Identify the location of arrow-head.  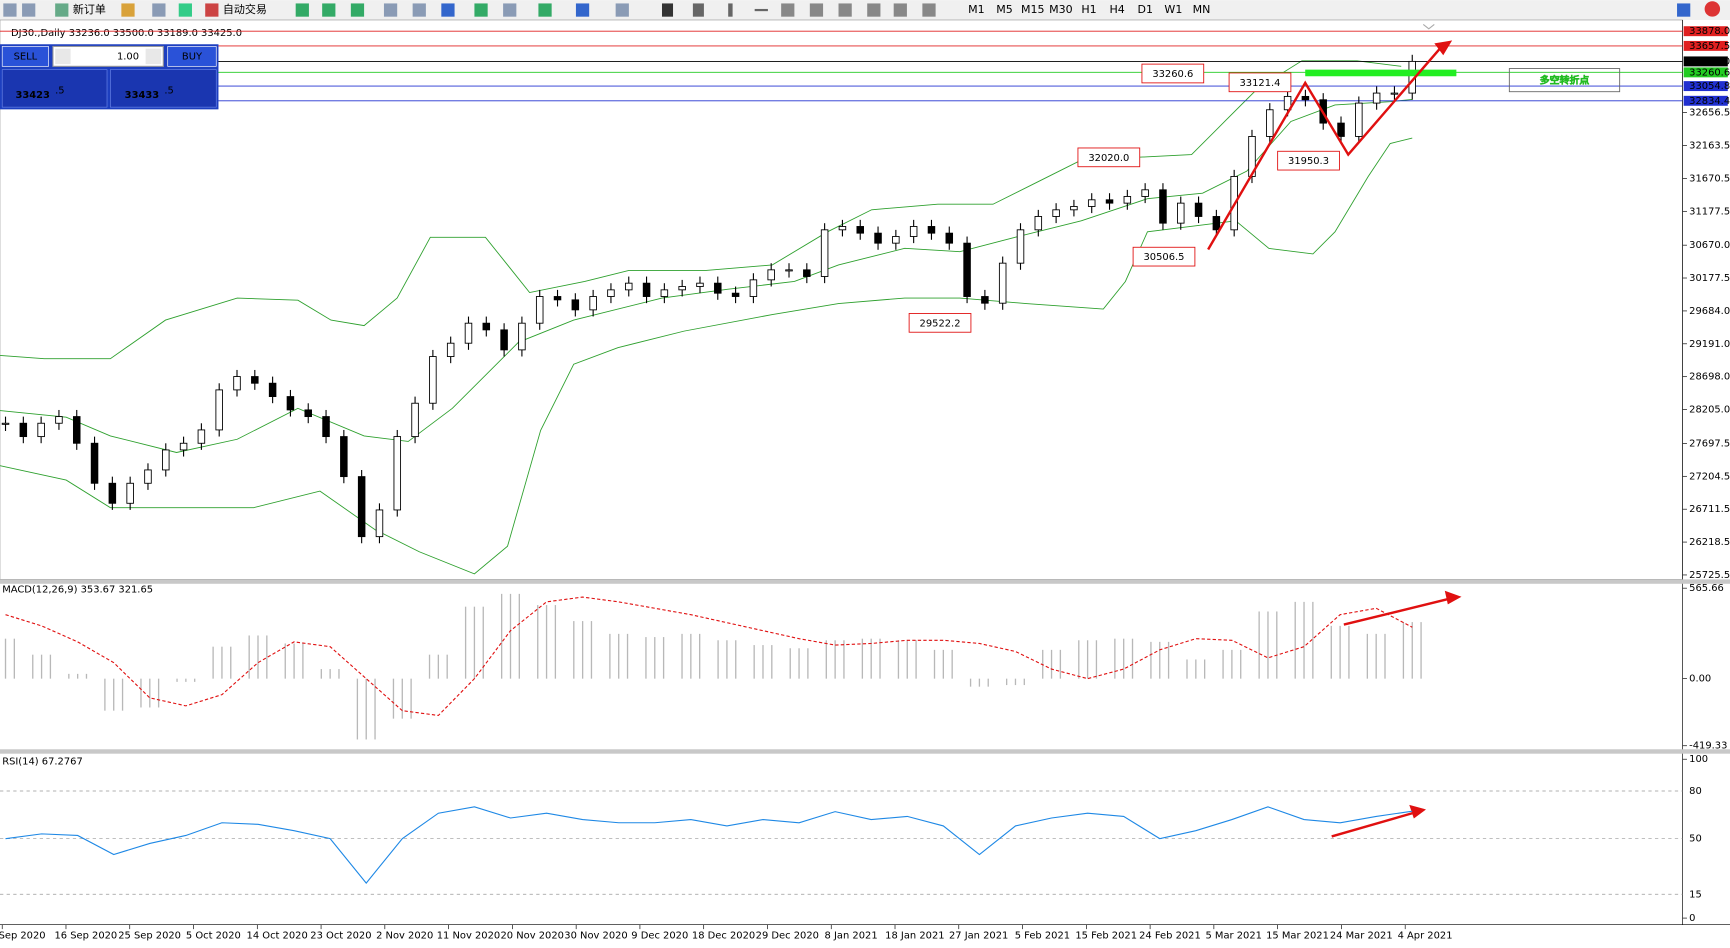
(1417, 811).